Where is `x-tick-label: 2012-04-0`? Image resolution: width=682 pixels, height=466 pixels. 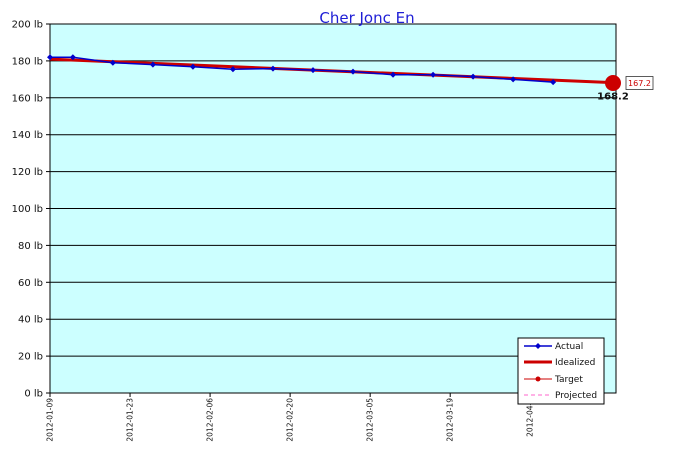 x-tick-label: 2012-04-0 is located at coordinates (530, 417).